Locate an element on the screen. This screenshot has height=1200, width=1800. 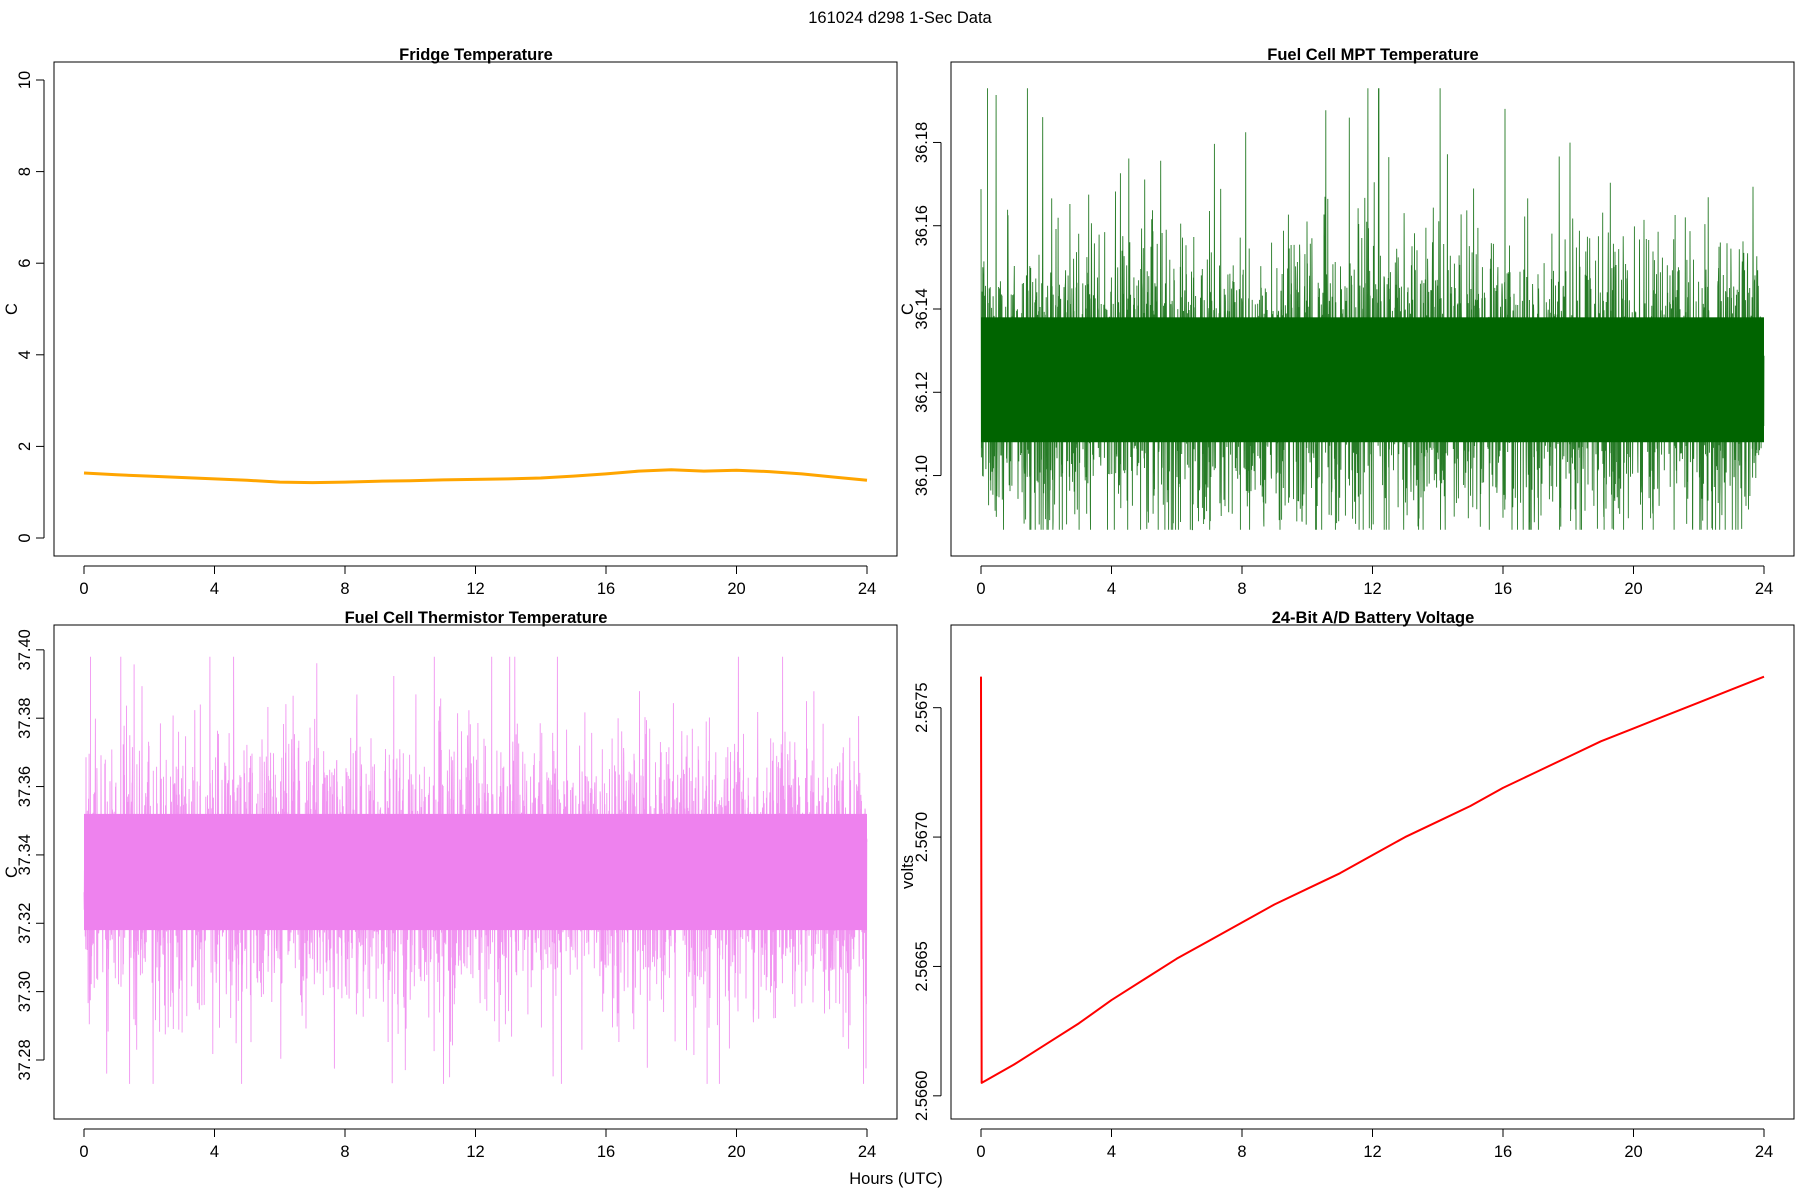
y-tick-label: 36.14 is located at coordinates (922, 308).